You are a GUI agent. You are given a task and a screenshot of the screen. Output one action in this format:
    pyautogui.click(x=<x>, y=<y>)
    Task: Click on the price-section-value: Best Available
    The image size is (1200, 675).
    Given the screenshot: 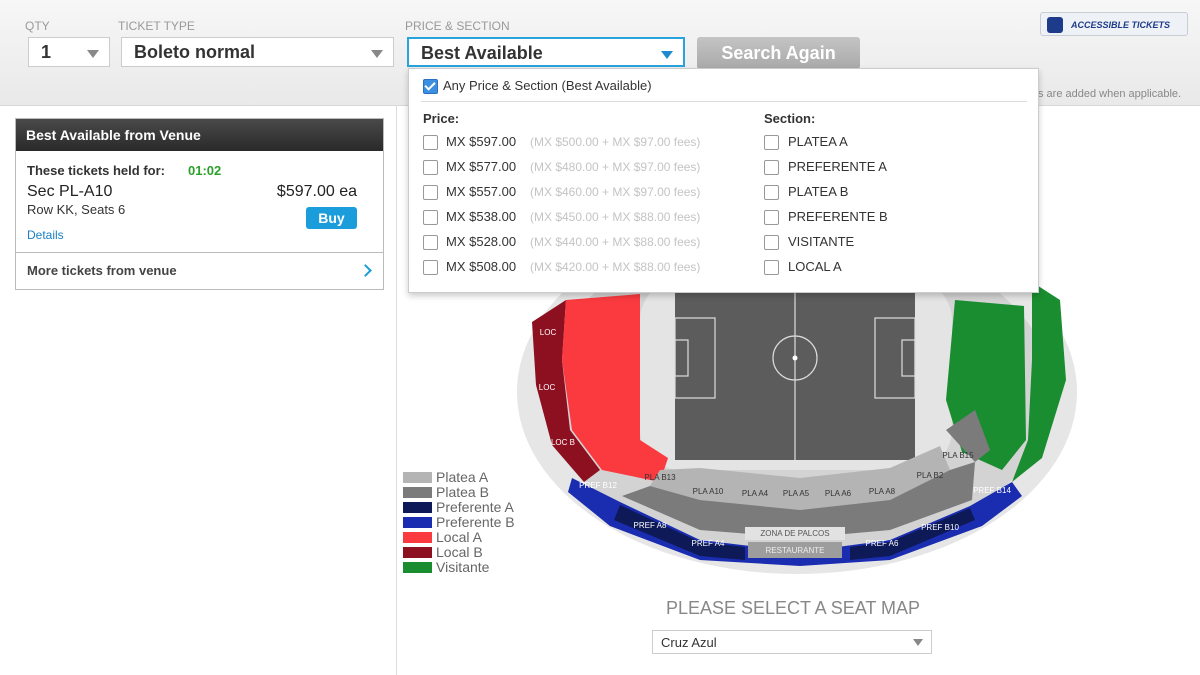 What is the action you would take?
    pyautogui.click(x=482, y=53)
    